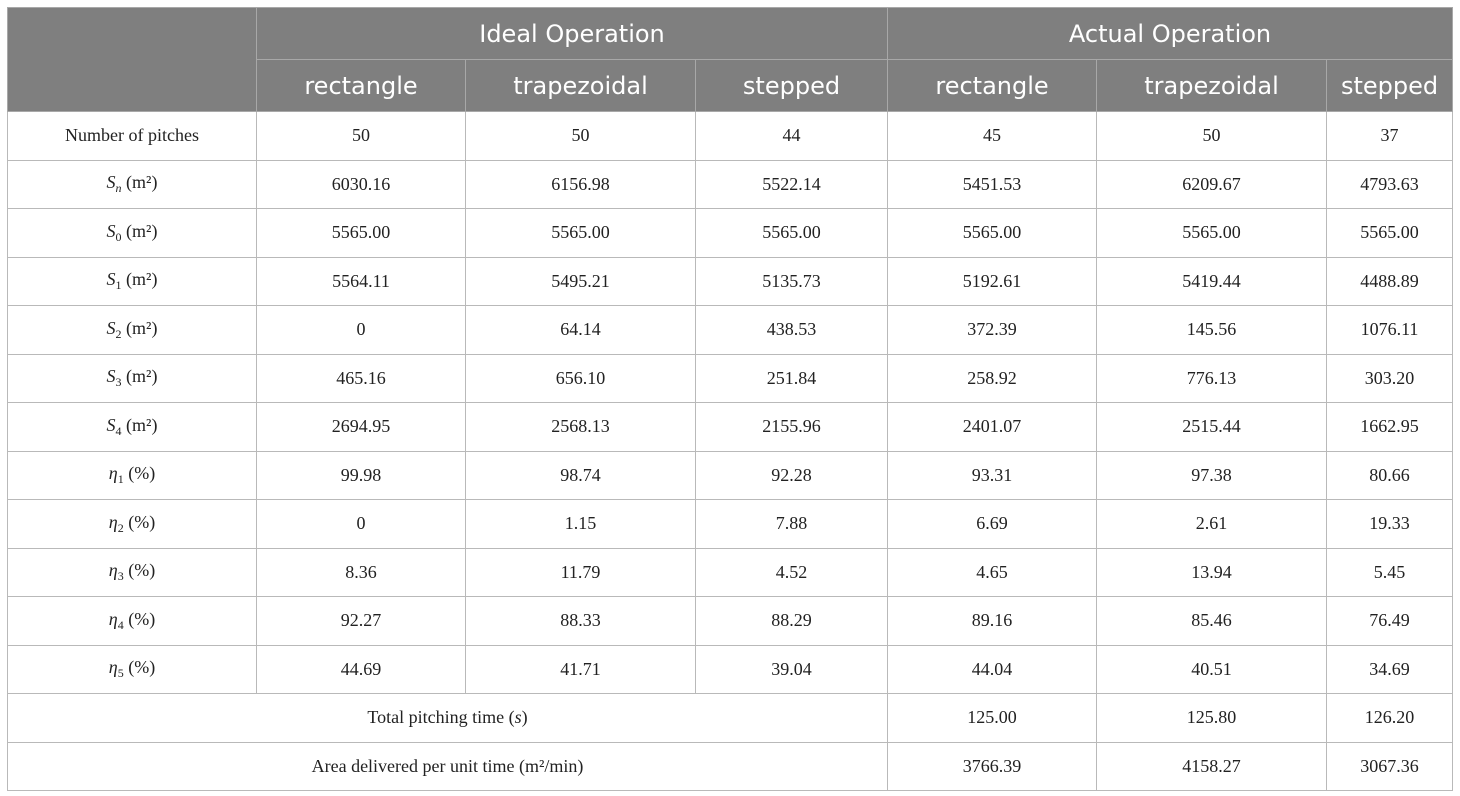 The image size is (1460, 796). What do you see at coordinates (730, 621) in the screenshot?
I see `table-row: η4 (%) 92.27 88.33 88.29 89.16 85.46 76.49` at bounding box center [730, 621].